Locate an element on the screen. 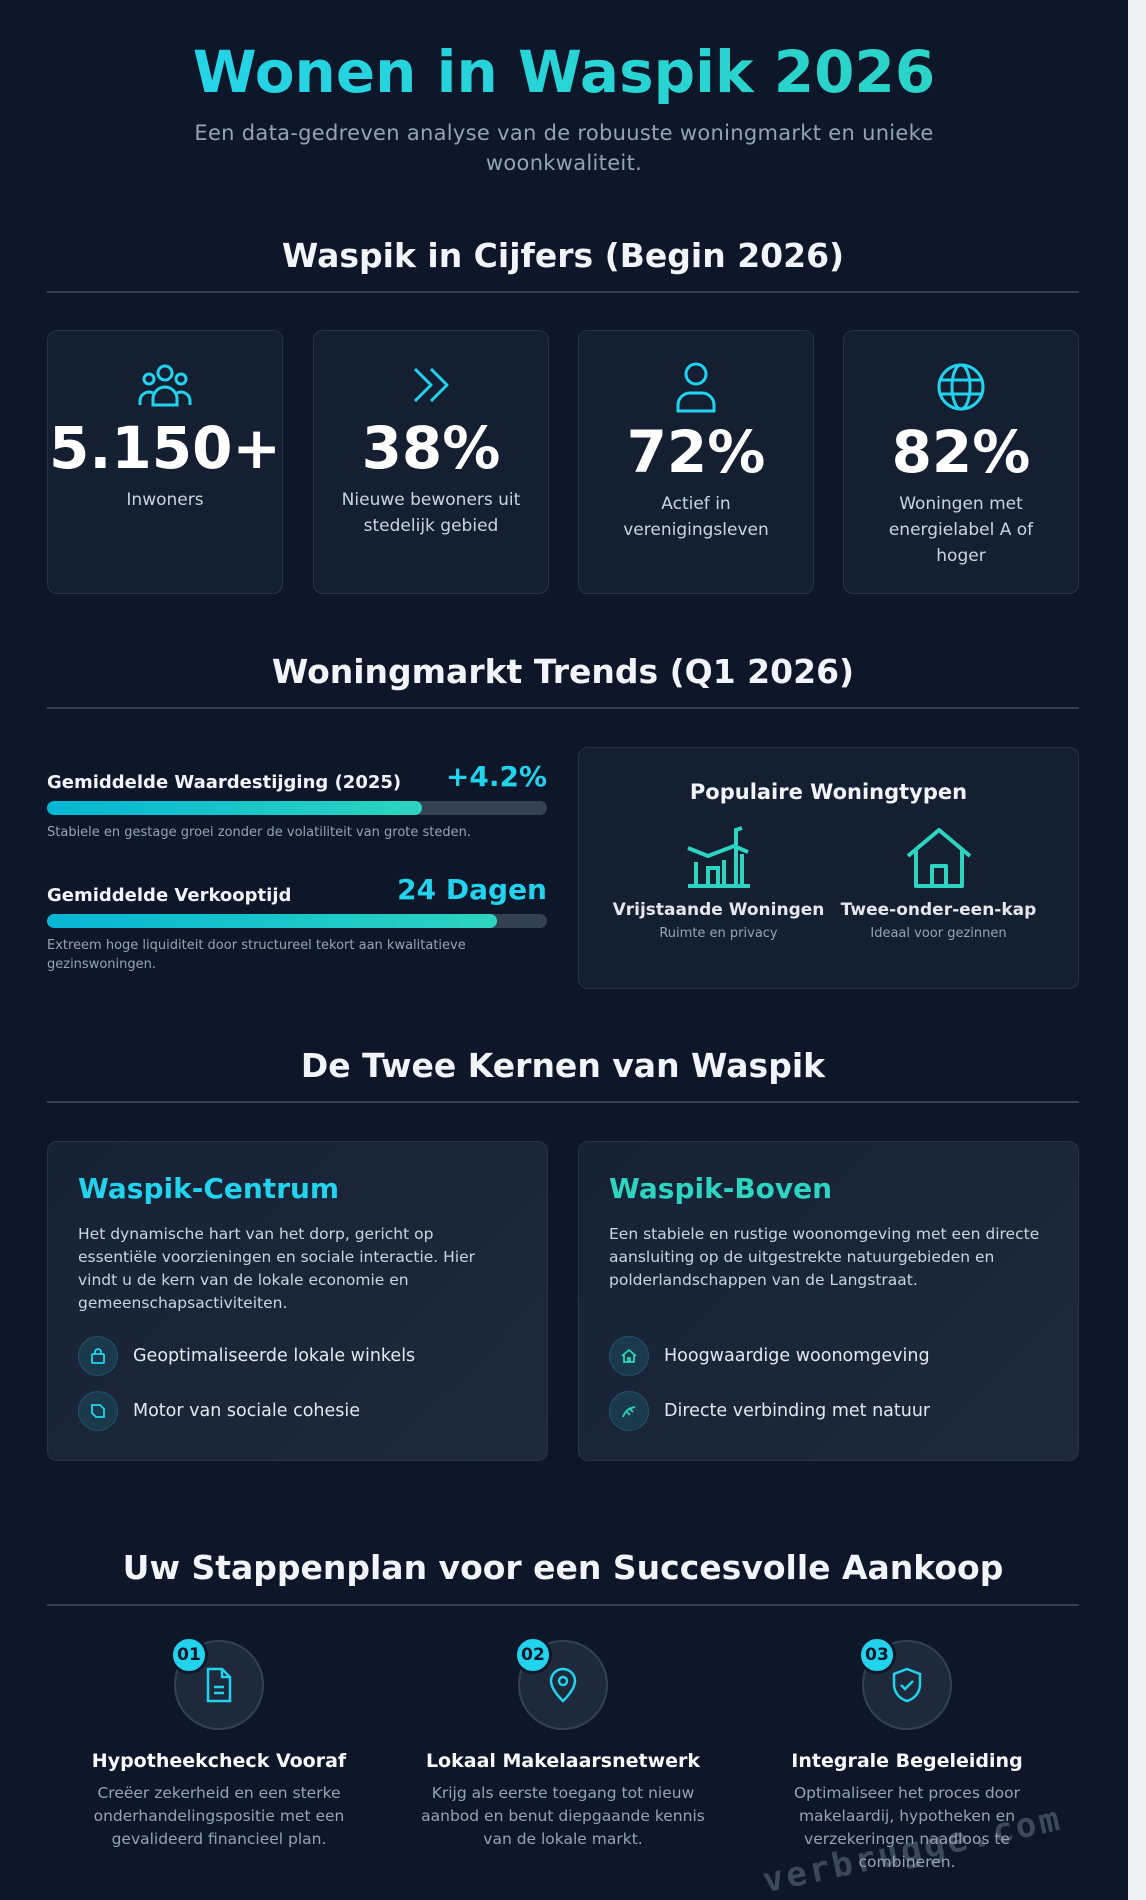  stat-value: 38% is located at coordinates (431, 448).